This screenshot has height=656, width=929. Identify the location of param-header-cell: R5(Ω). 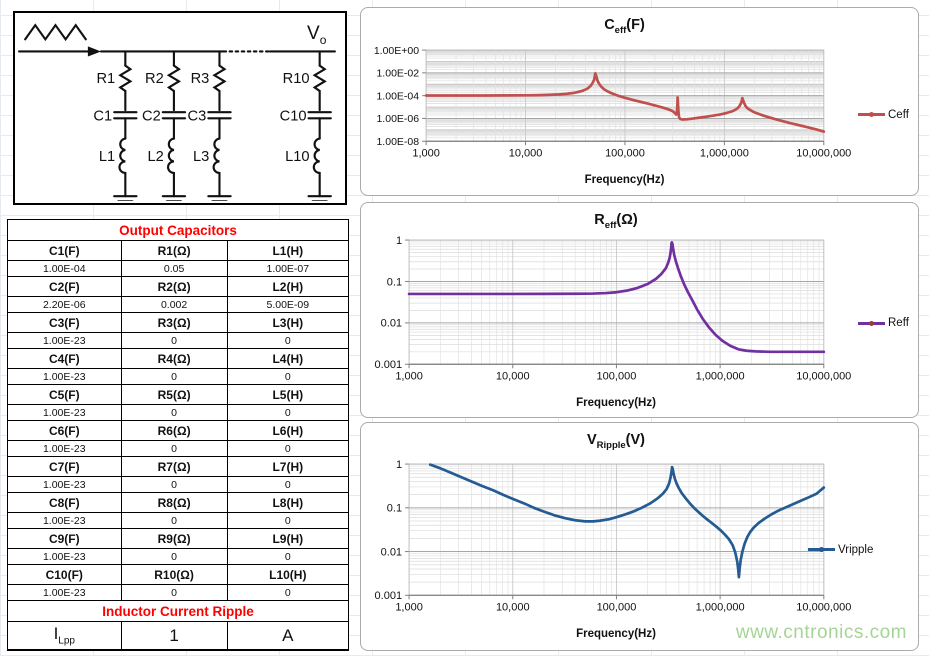
(174, 395).